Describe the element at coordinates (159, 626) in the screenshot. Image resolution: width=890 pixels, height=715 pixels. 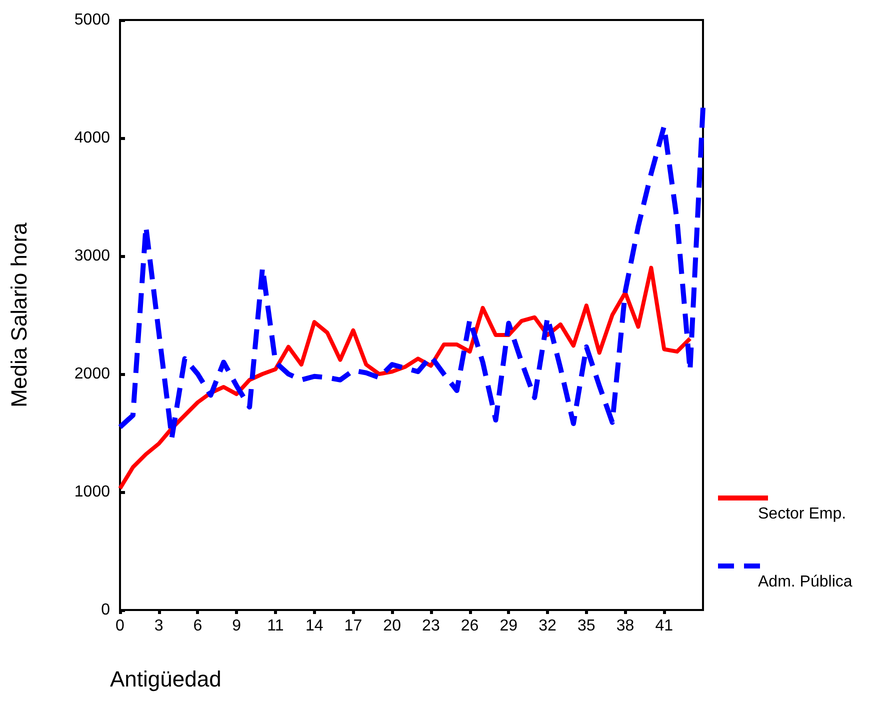
I see `x-tick-label: 3` at that location.